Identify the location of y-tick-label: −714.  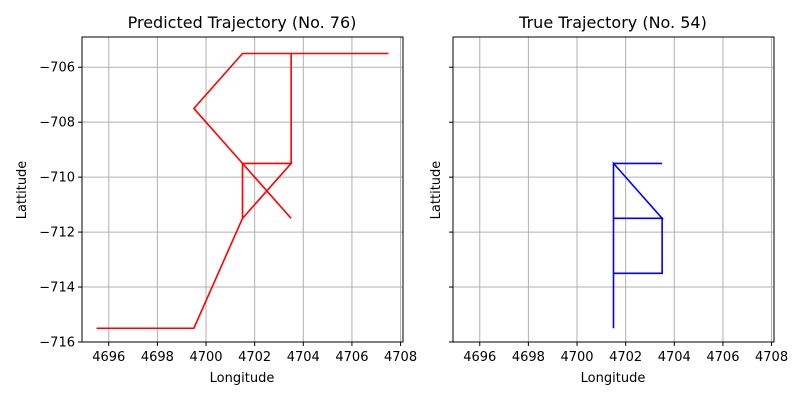
(57, 288).